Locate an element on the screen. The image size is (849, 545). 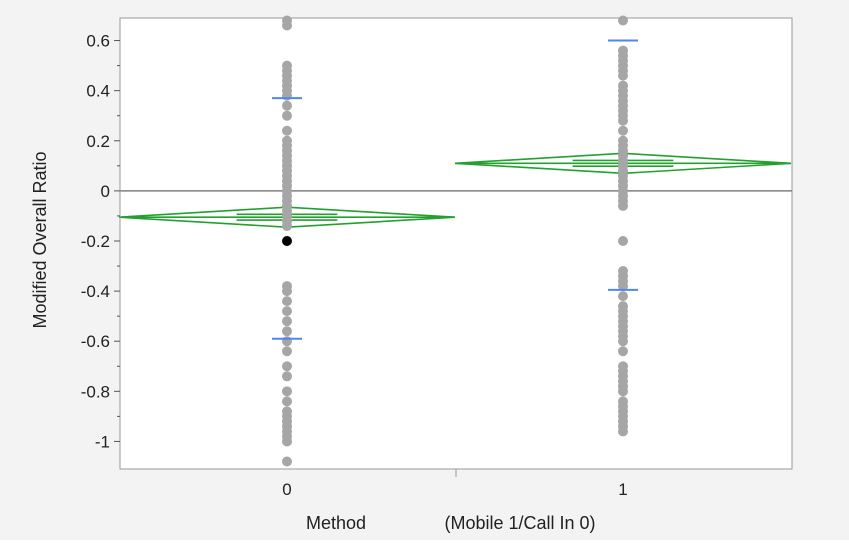
y-tick-label: 0 is located at coordinates (105, 191).